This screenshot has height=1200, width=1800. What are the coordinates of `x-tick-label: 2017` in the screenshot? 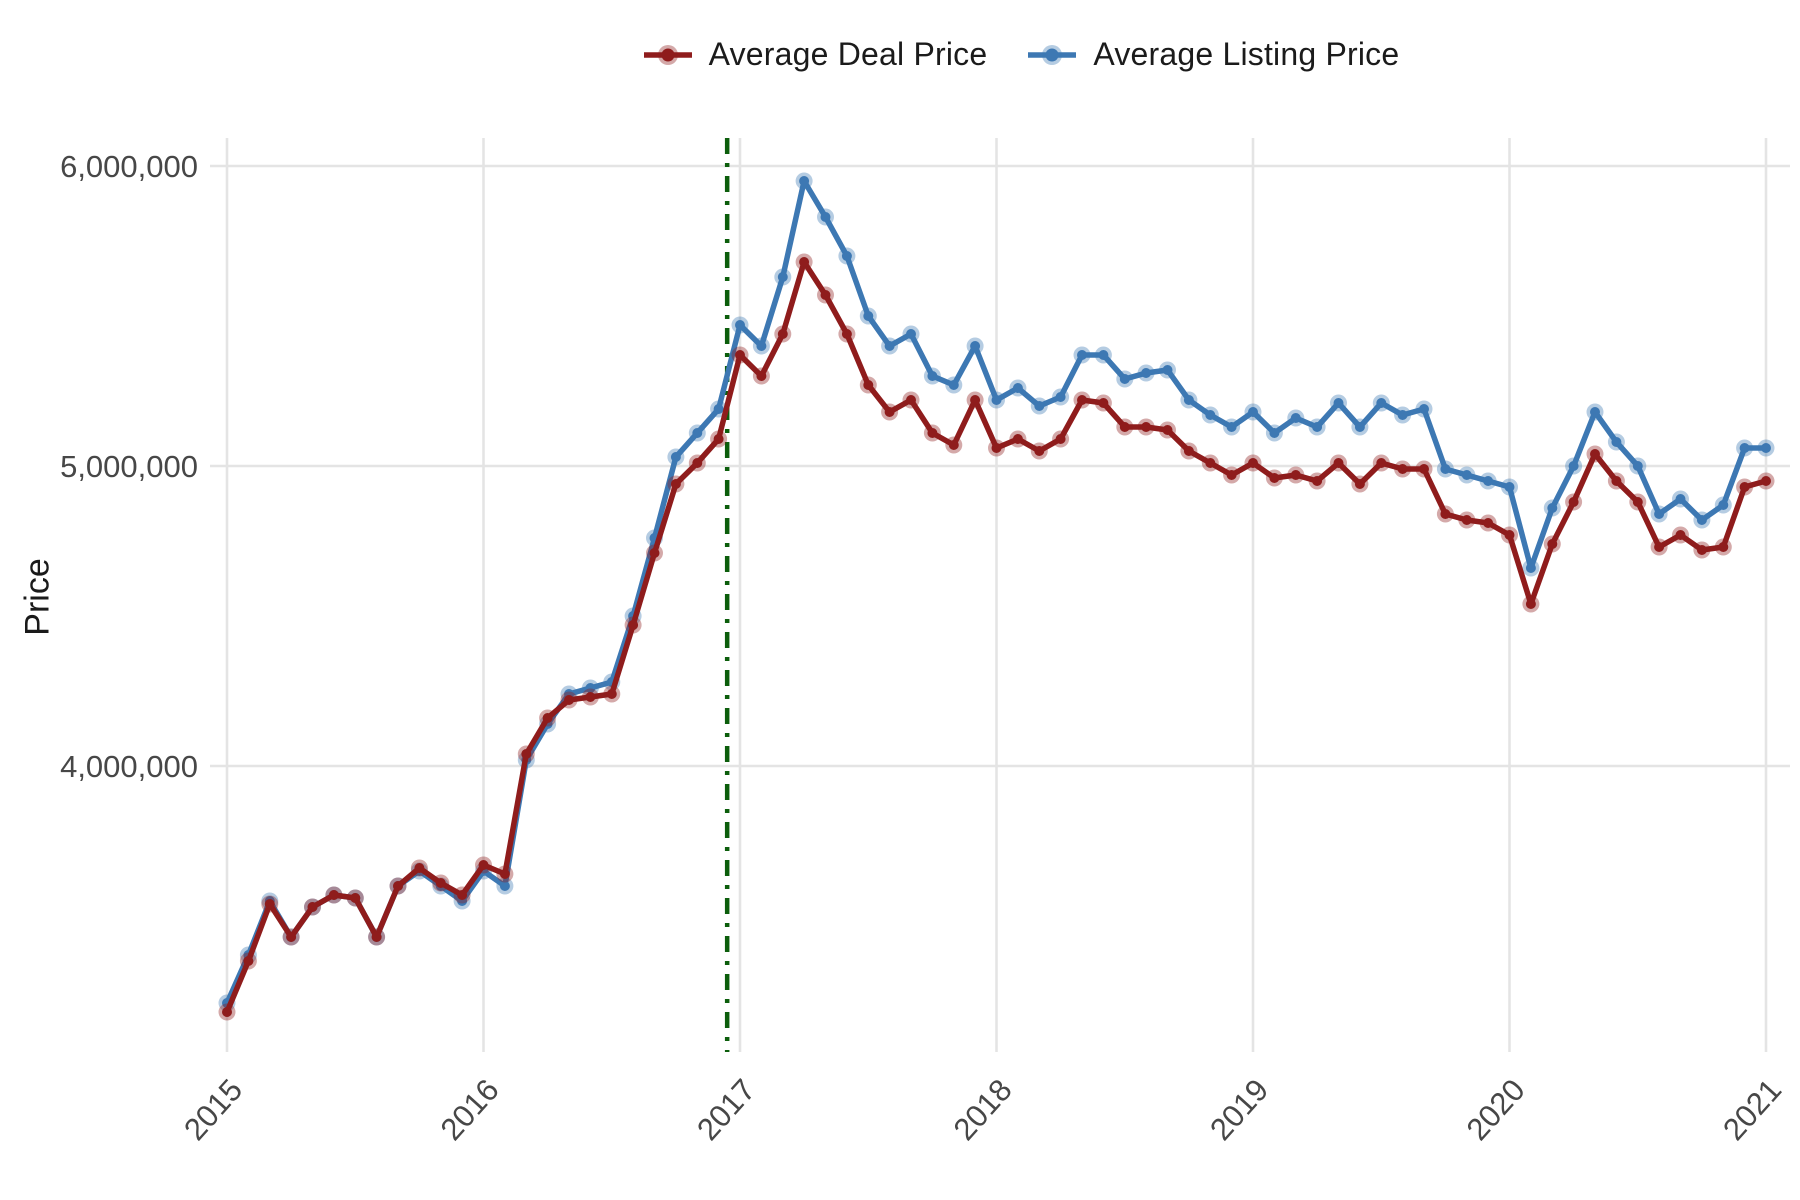 It's located at (726, 1109).